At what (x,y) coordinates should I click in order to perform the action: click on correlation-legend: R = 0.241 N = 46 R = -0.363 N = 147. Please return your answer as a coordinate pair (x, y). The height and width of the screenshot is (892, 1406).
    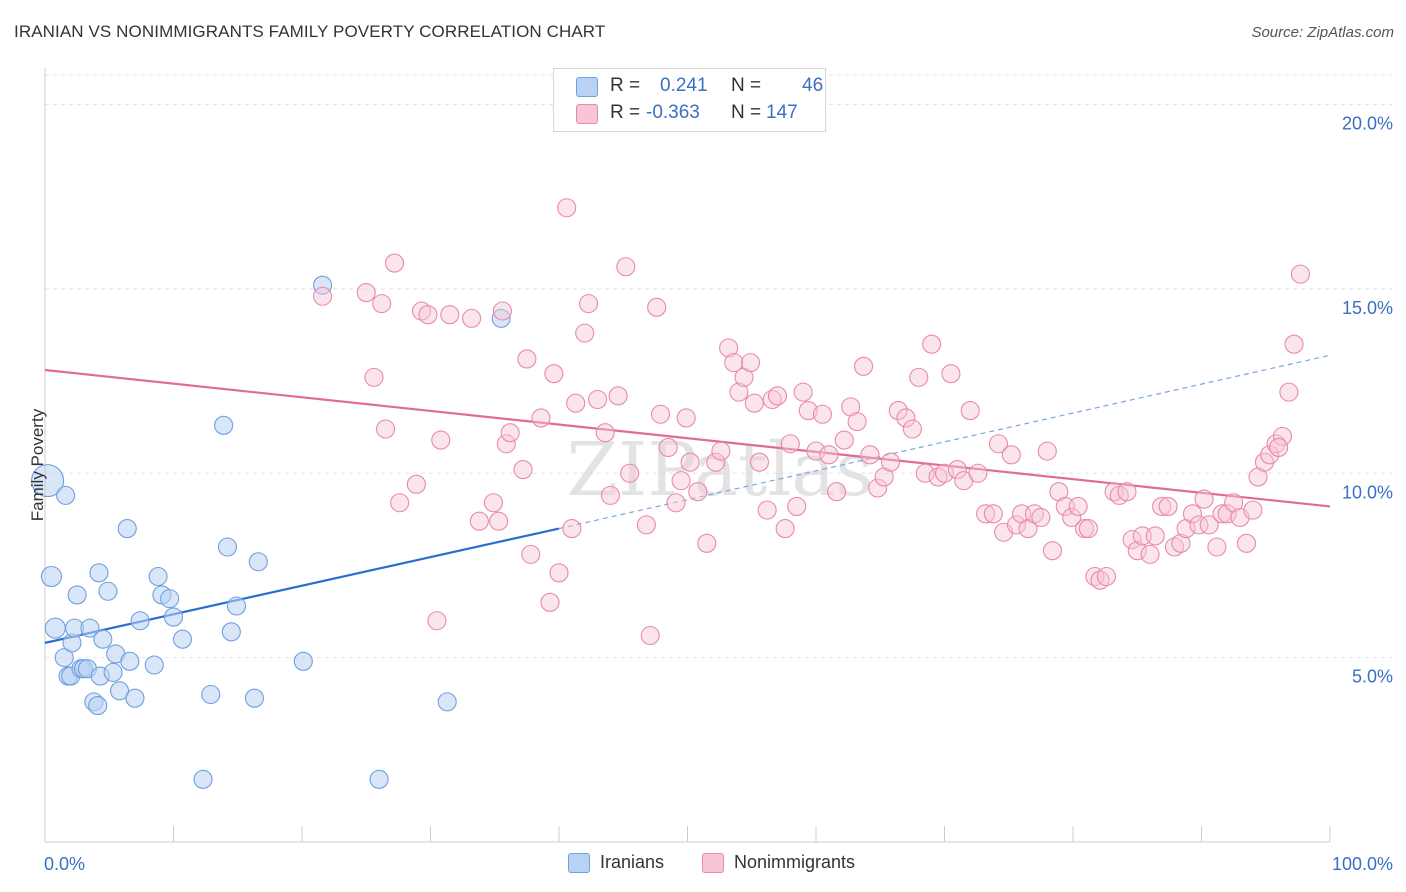
    Looking at the image, I should click on (689, 100).